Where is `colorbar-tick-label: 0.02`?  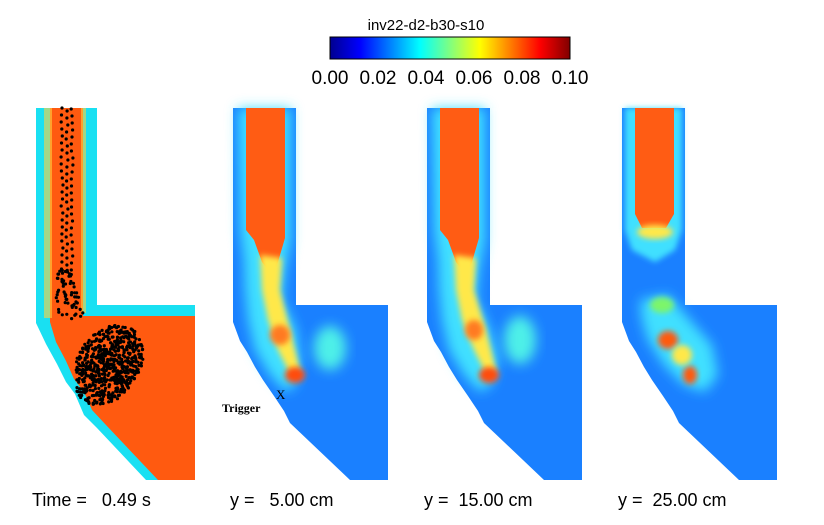
colorbar-tick-label: 0.02 is located at coordinates (378, 78).